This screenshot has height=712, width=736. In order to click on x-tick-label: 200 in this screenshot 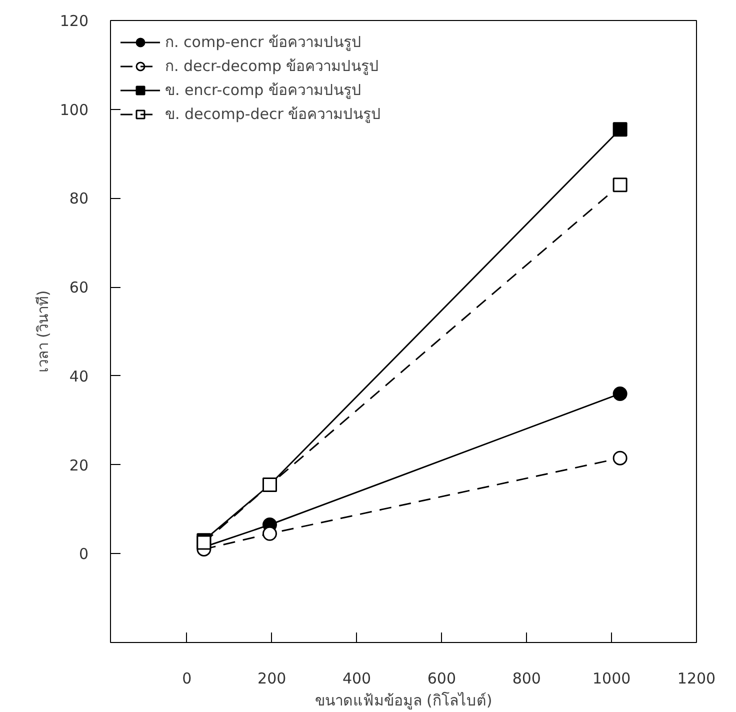, I will do `click(272, 679)`.